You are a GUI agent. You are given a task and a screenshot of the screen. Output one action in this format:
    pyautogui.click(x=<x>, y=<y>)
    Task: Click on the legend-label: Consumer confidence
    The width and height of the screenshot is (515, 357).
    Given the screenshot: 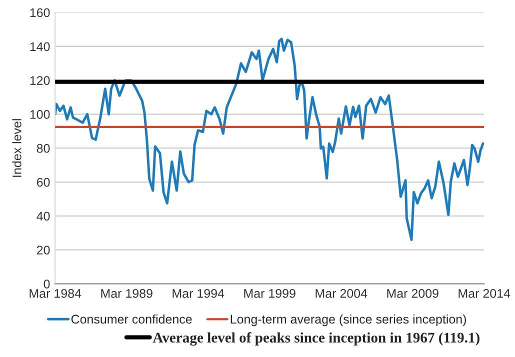 What is the action you would take?
    pyautogui.click(x=131, y=319)
    